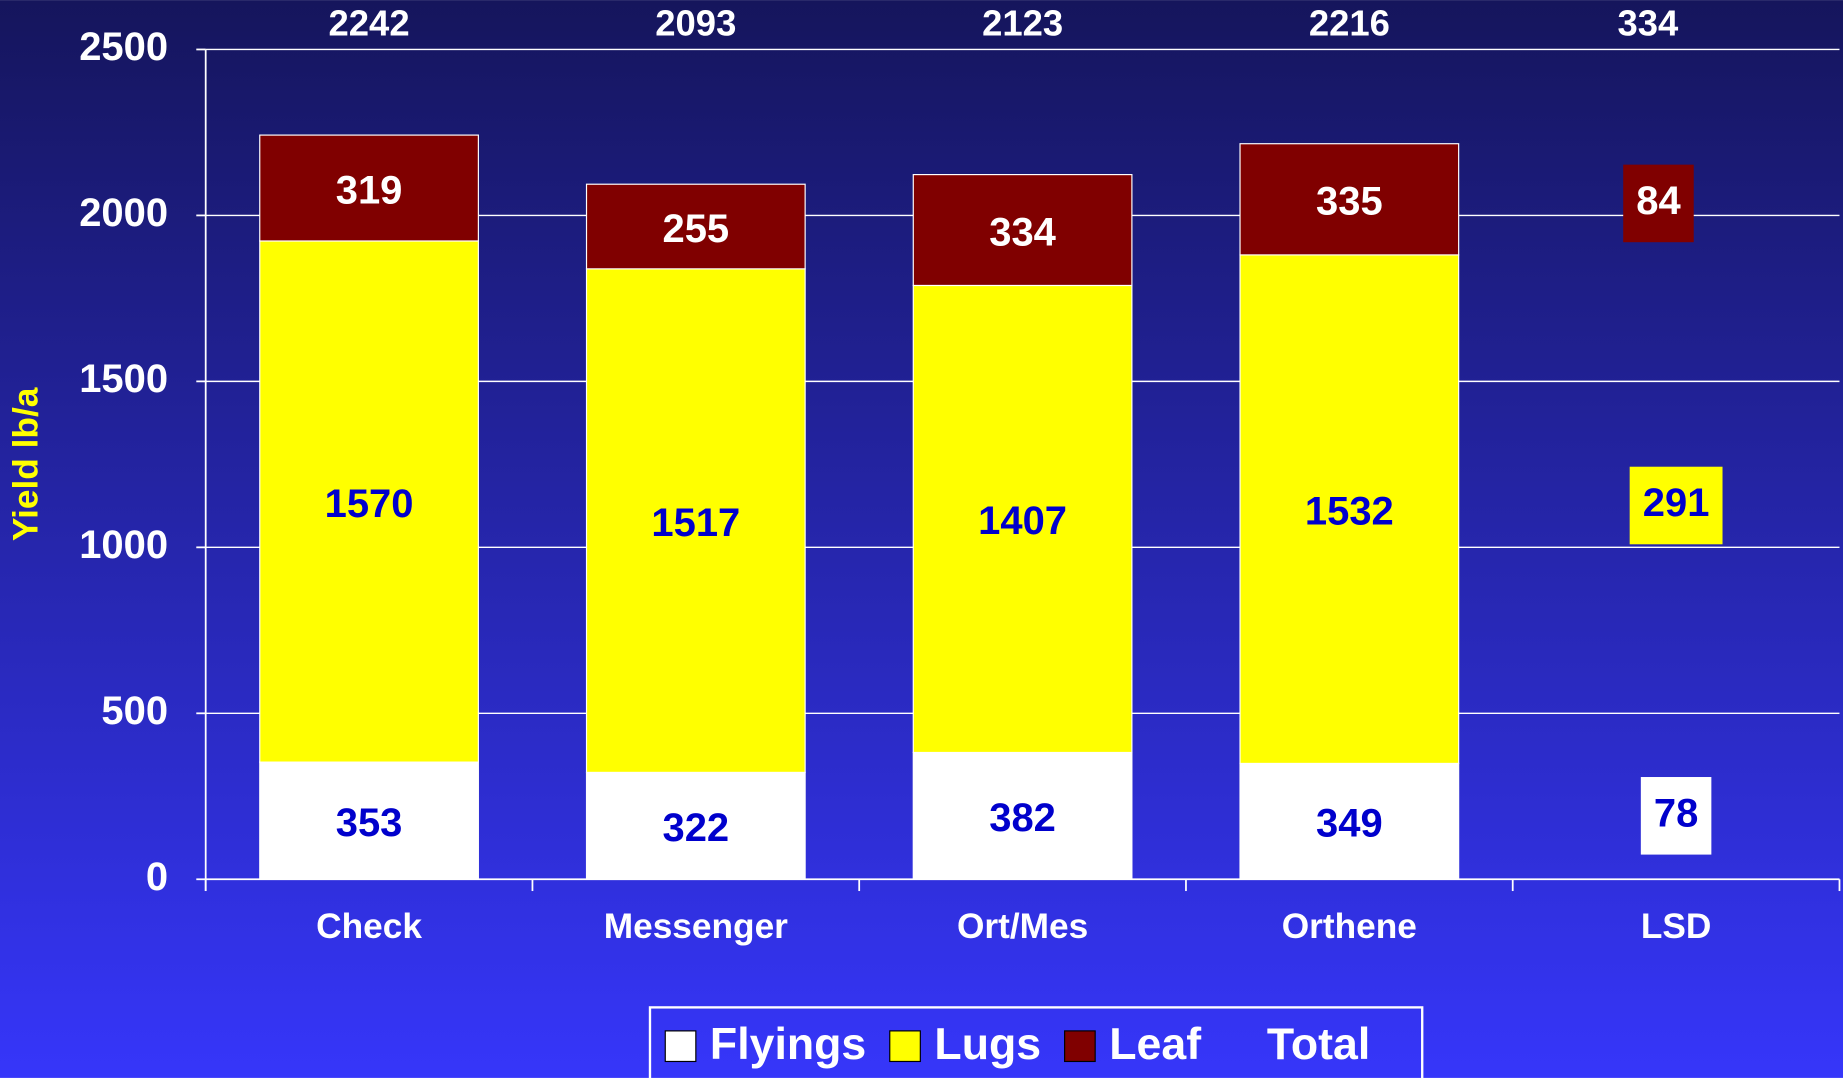 The height and width of the screenshot is (1078, 1843). What do you see at coordinates (123, 47) in the screenshot?
I see `y-tick-label: 2500` at bounding box center [123, 47].